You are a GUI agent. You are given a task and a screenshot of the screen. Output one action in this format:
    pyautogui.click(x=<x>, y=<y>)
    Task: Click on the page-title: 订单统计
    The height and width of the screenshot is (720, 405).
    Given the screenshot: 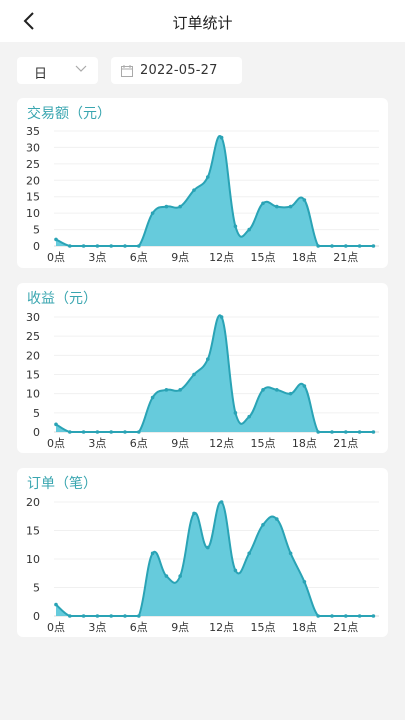 What is the action you would take?
    pyautogui.click(x=202, y=23)
    